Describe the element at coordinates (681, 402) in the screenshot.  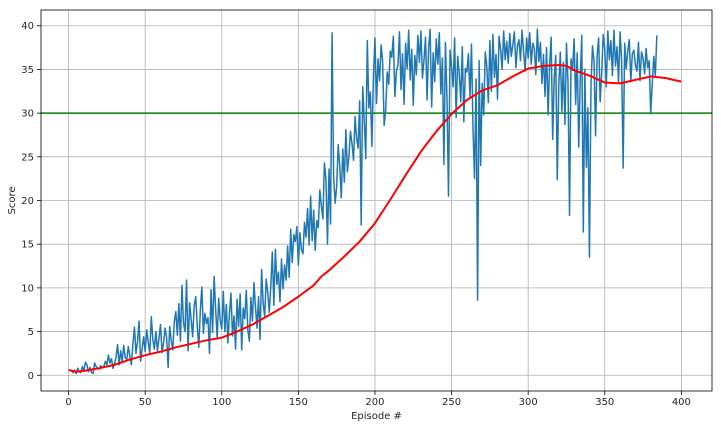
I see `x-tick-label: 400` at that location.